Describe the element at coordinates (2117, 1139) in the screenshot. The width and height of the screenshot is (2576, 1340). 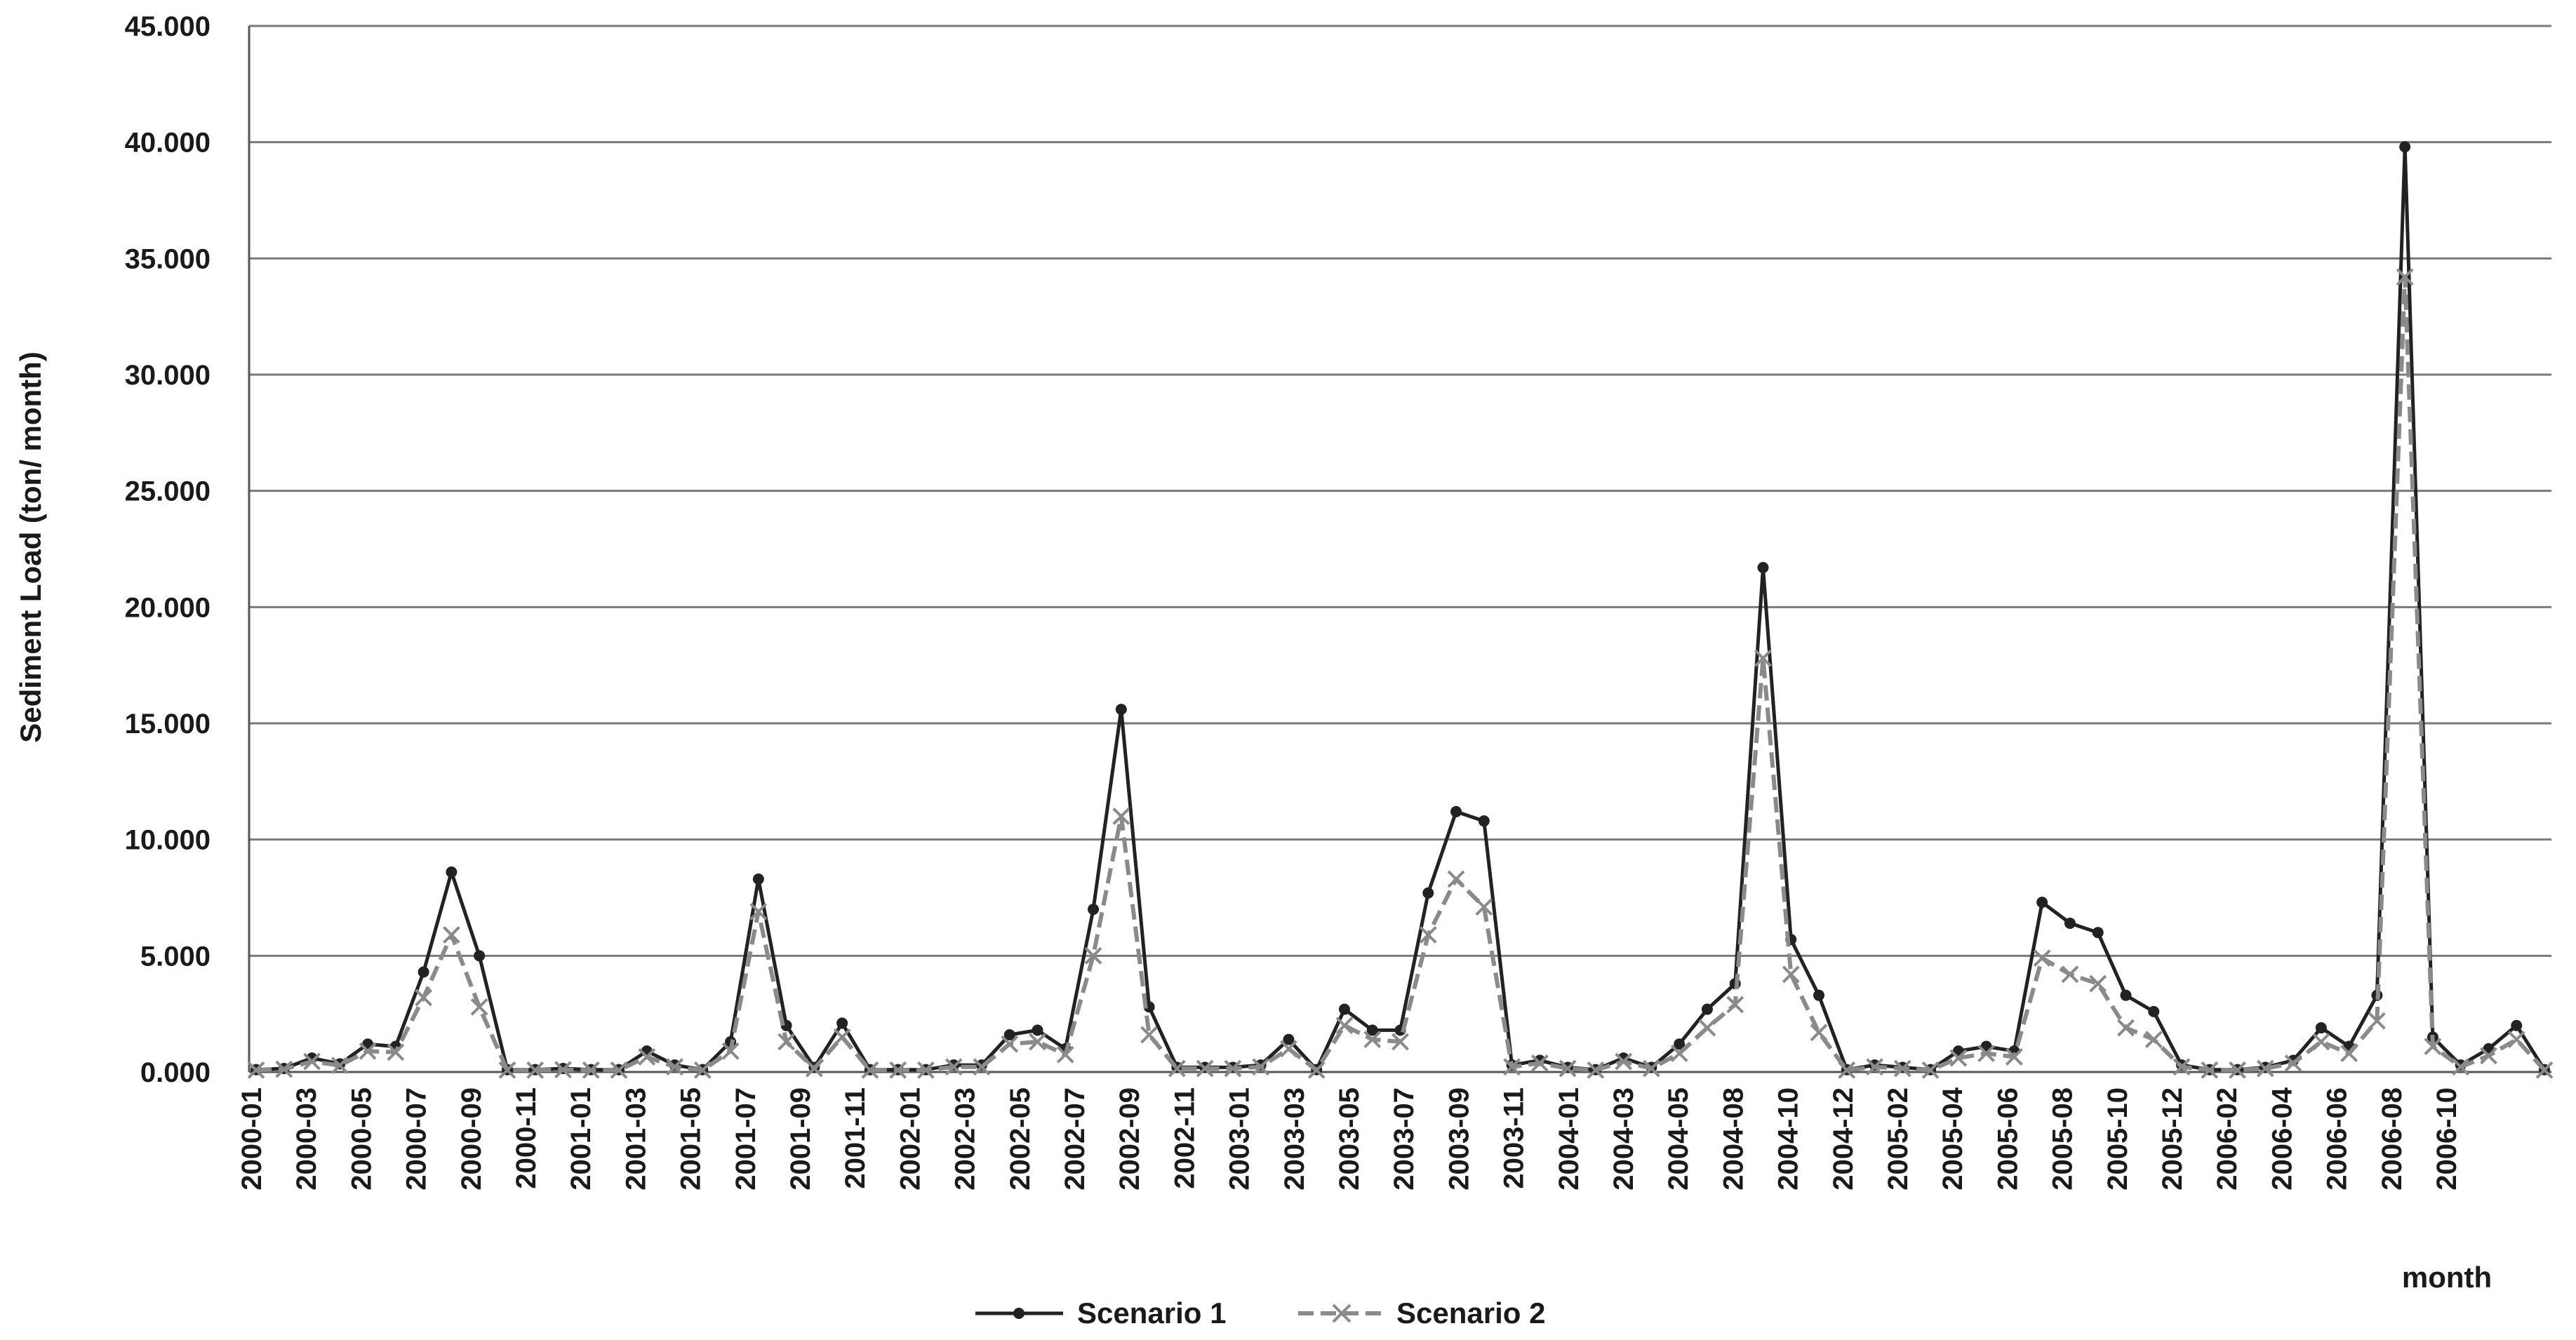
I see `x-tick-label: 2005-10` at that location.